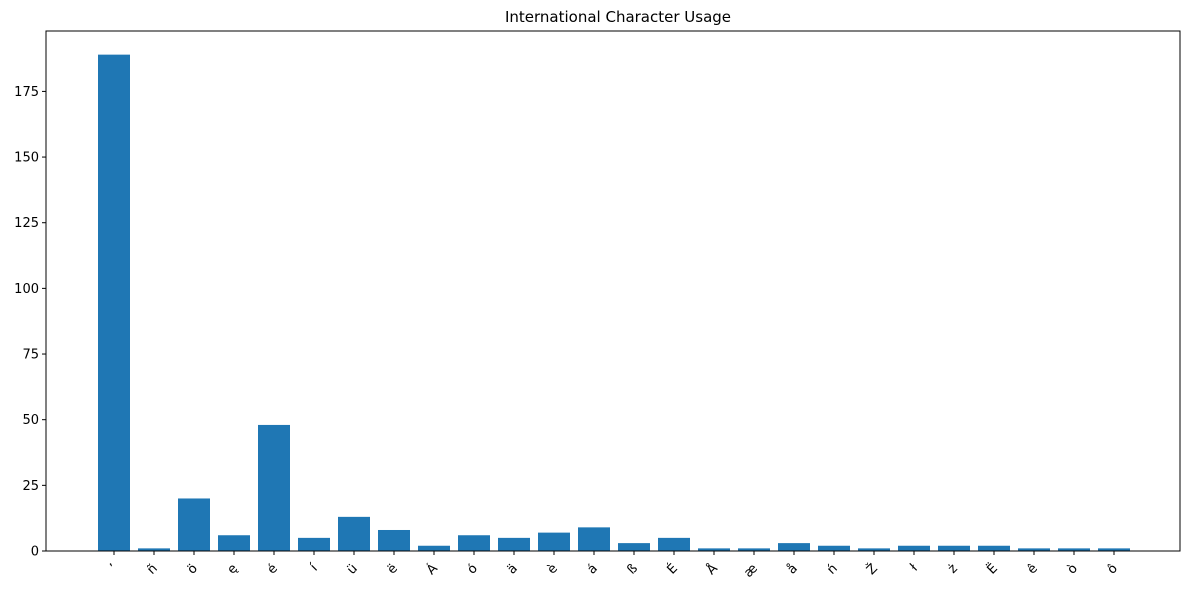 This screenshot has height=590, width=1189. I want to click on x-tick-label-14: É, so click(672, 569).